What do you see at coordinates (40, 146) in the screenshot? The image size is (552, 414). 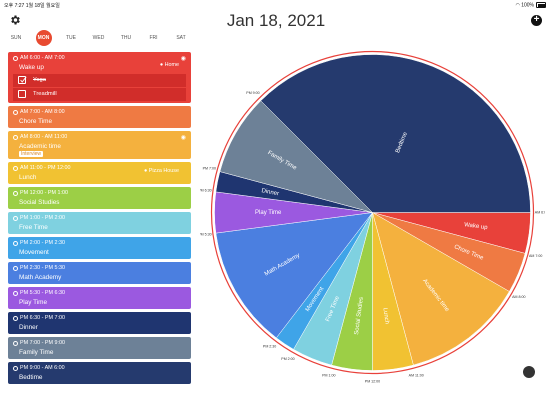 I see `event-name: Academic time` at bounding box center [40, 146].